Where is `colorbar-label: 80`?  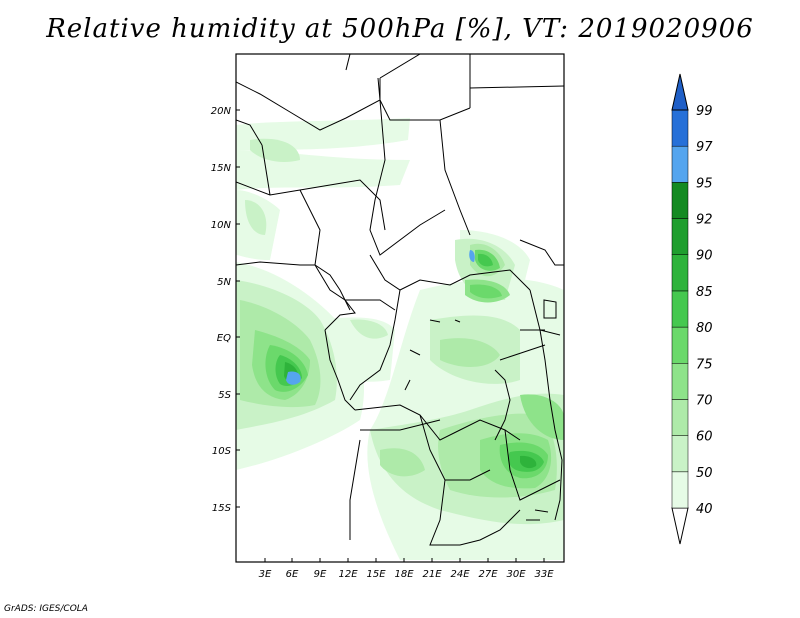
colorbar-label: 80 is located at coordinates (704, 328).